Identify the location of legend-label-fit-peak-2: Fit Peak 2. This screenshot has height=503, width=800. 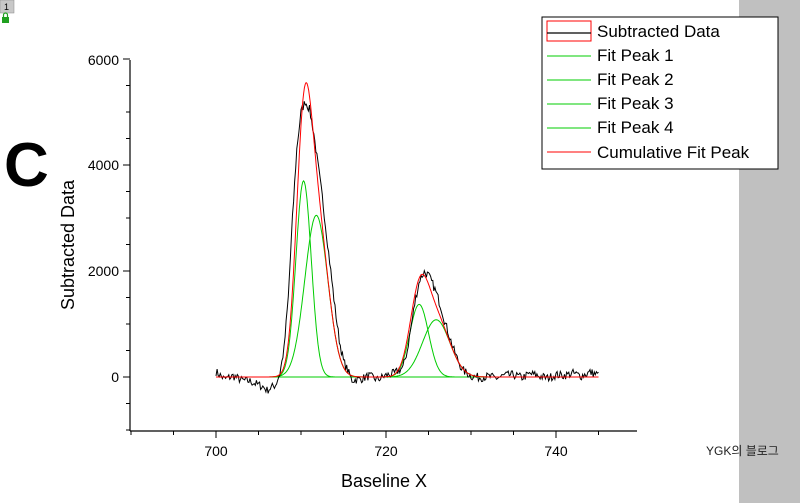
(635, 79).